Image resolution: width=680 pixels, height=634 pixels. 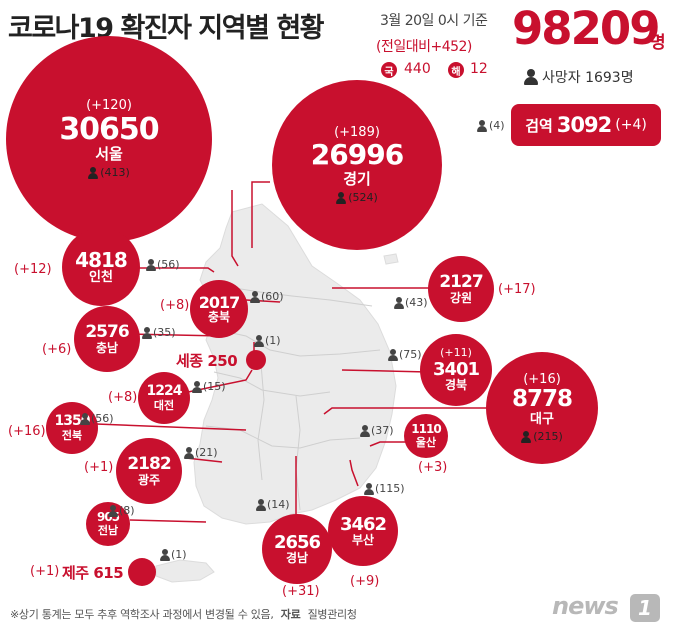 What do you see at coordinates (219, 302) in the screenshot?
I see `chungbuk-count: 2017` at bounding box center [219, 302].